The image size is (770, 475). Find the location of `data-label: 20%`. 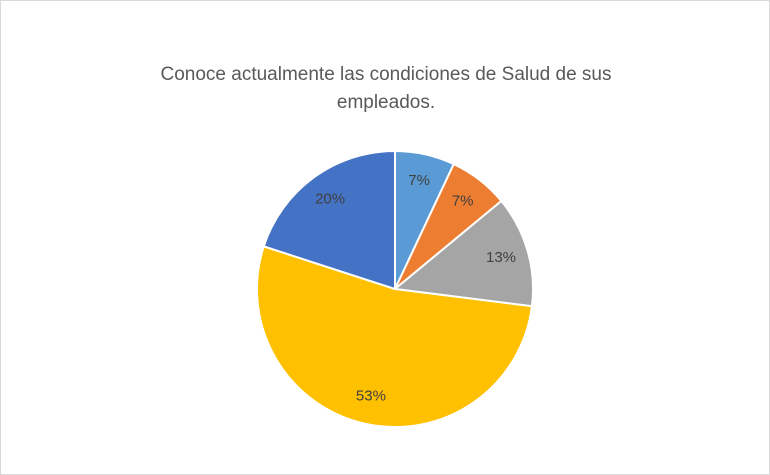

data-label: 20% is located at coordinates (330, 199).